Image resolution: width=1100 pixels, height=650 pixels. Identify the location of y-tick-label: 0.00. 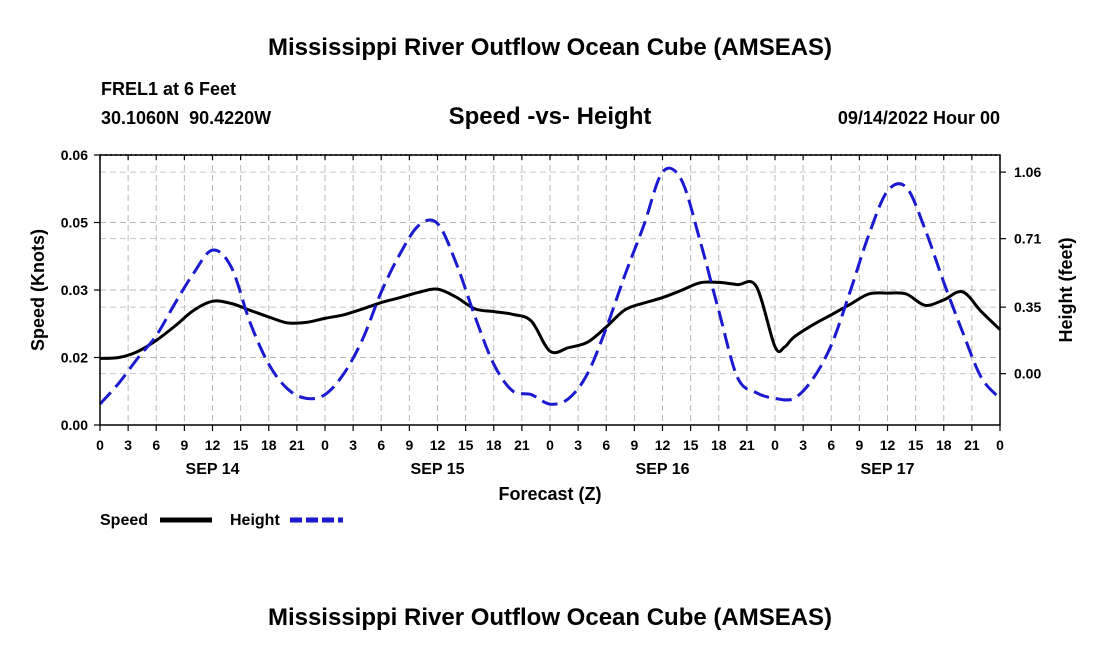
(74, 425).